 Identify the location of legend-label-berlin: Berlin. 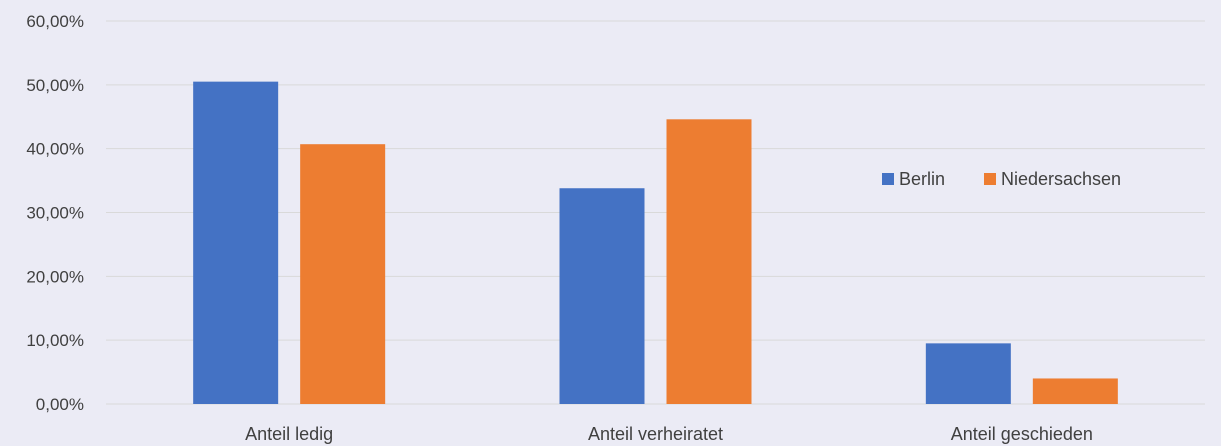
(922, 179).